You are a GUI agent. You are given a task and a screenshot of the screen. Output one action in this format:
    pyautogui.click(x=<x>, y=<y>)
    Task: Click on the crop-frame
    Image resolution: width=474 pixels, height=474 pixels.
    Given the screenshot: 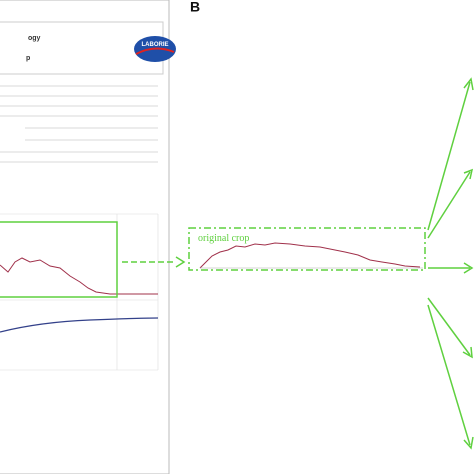 What is the action you would take?
    pyautogui.click(x=307, y=249)
    